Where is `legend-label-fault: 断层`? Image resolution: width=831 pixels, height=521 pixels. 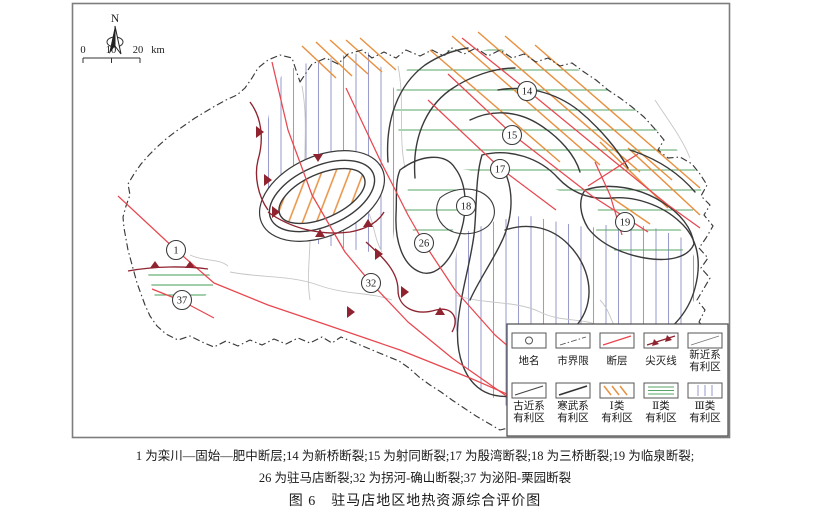
legend-label-fault: 断层 is located at coordinates (617, 360).